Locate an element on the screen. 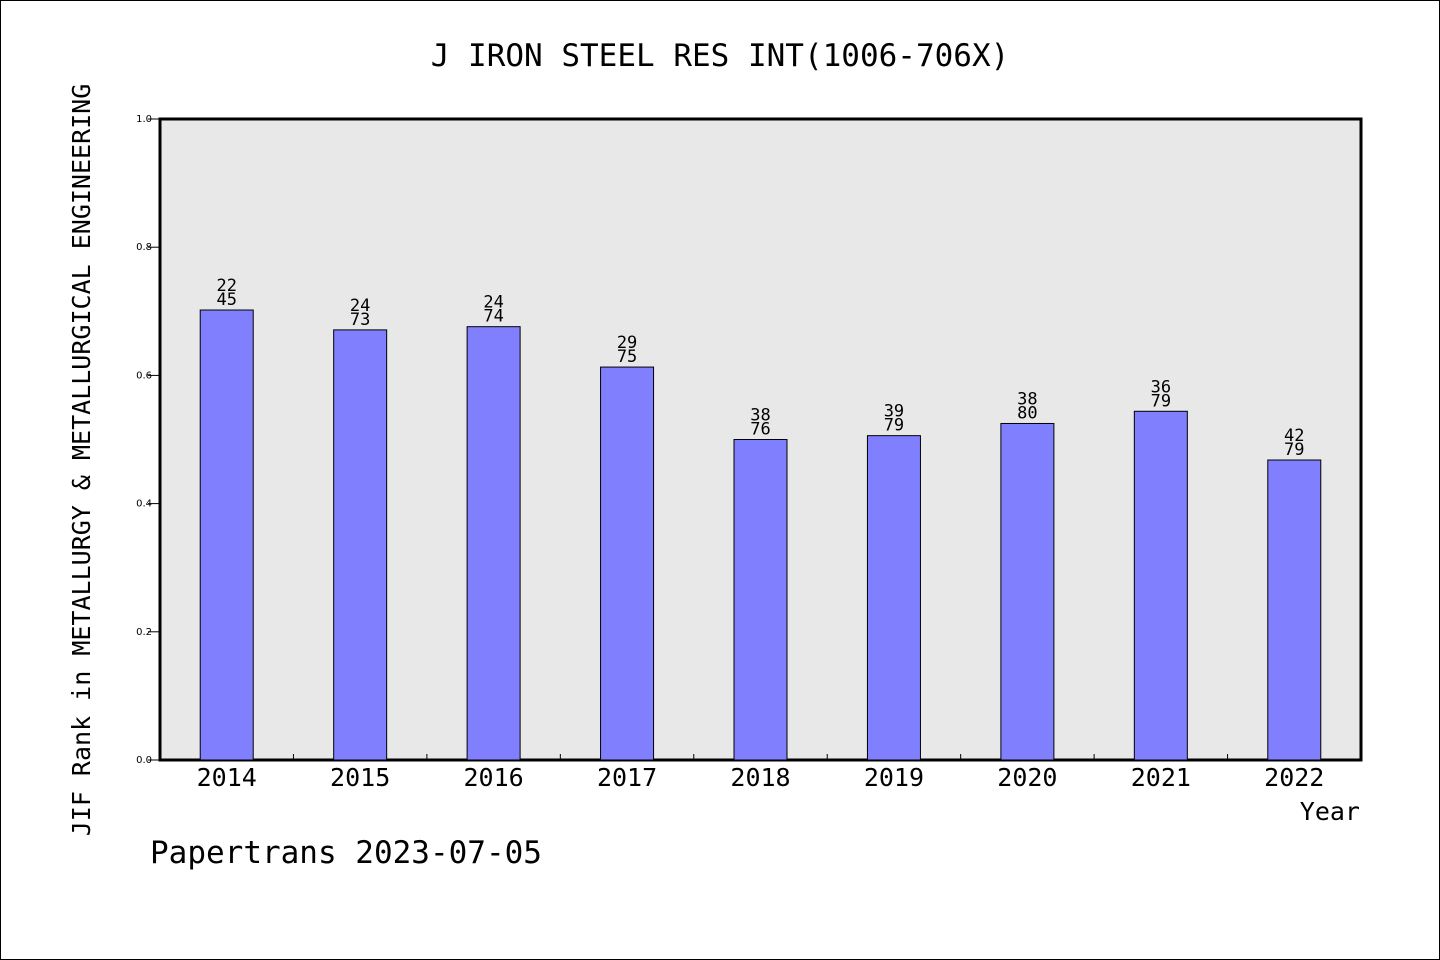  bar-2022 is located at coordinates (1294, 610).